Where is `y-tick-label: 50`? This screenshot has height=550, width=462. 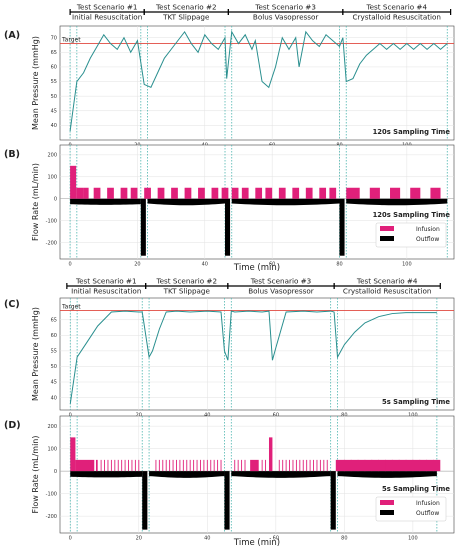
y-tick-label: 50 is located at coordinates (54, 97).